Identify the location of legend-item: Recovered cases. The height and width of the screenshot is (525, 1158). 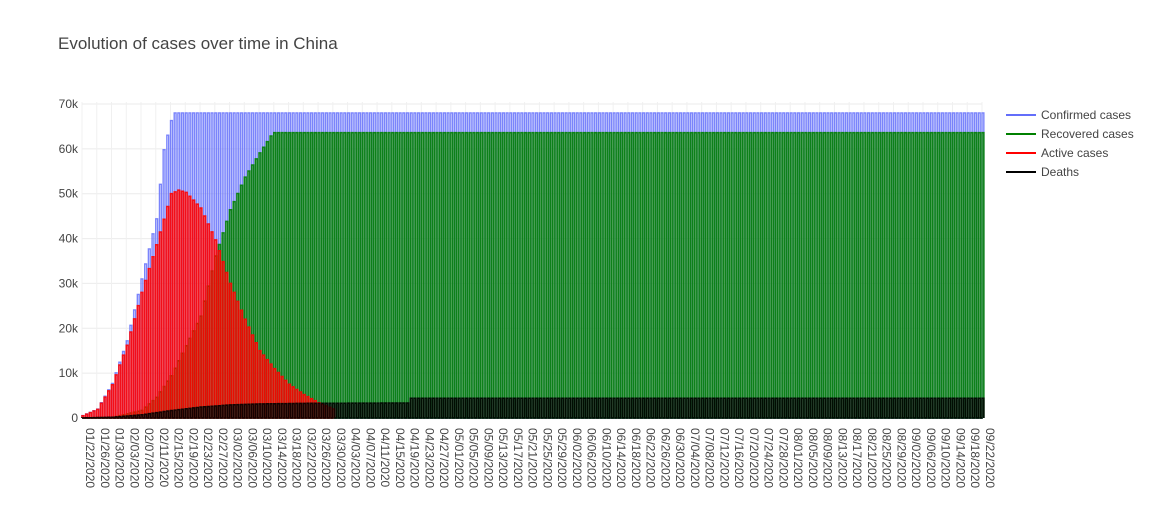
(1070, 134).